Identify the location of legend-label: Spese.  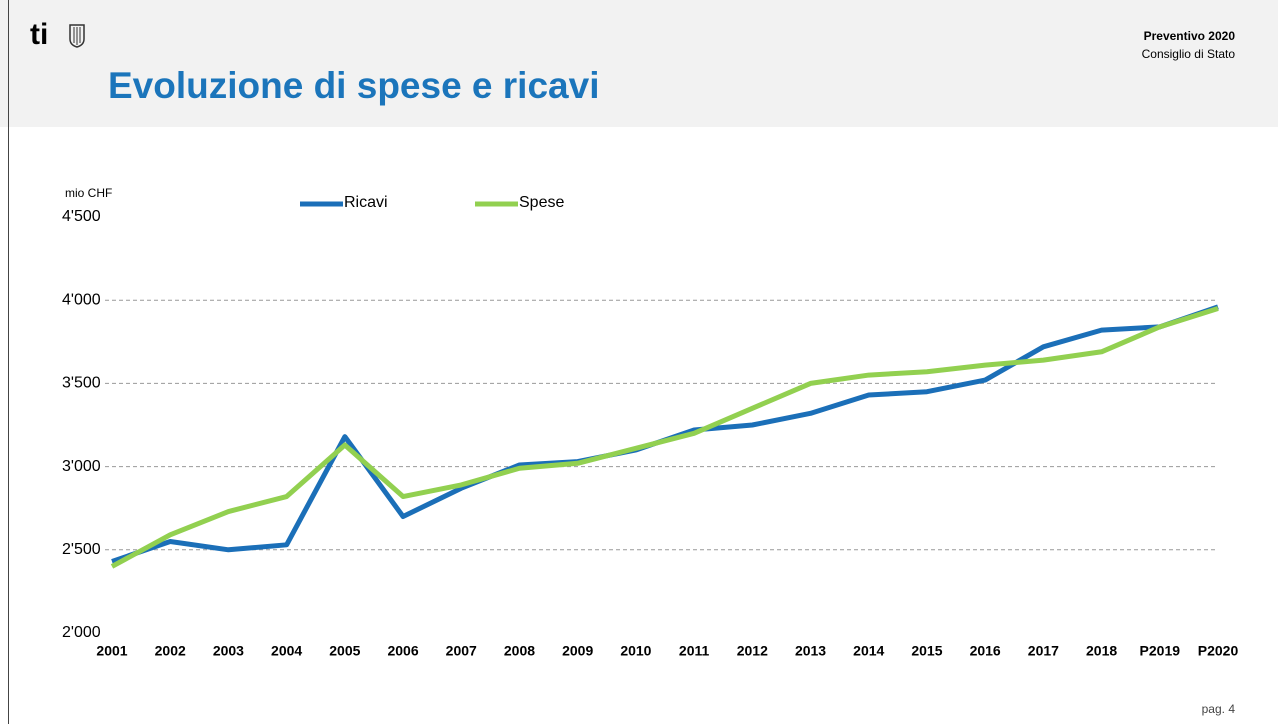
(541, 202).